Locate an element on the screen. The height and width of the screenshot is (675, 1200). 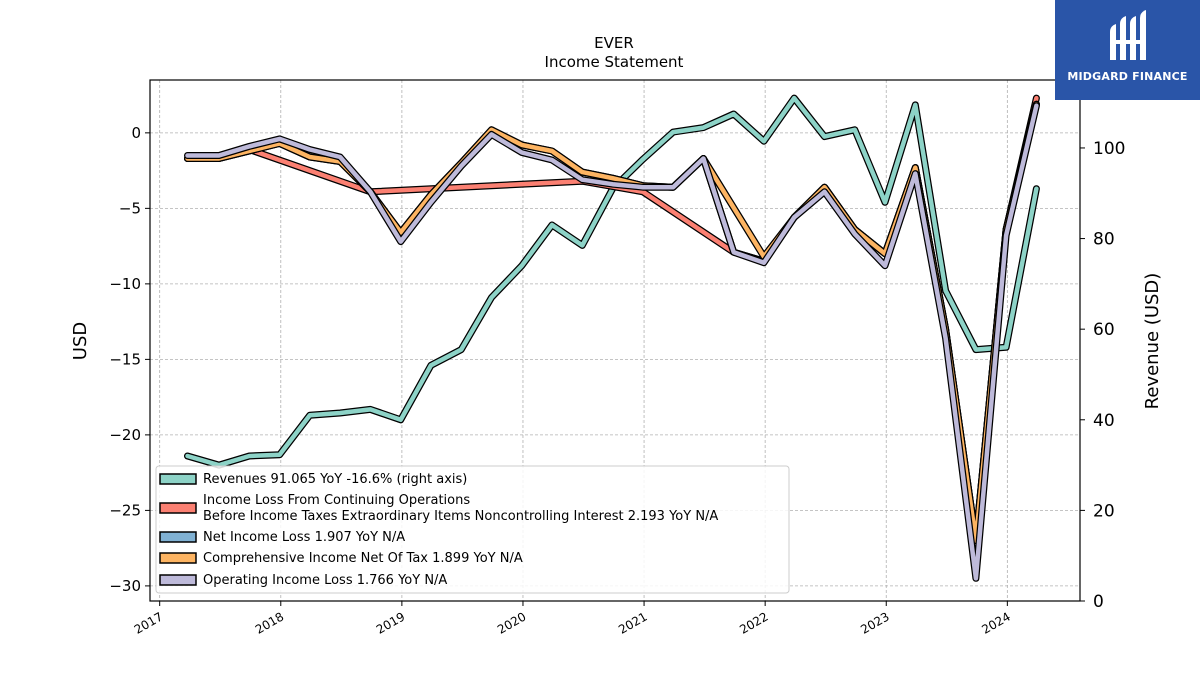
y-right-tick-label: 20 is located at coordinates (1104, 511).